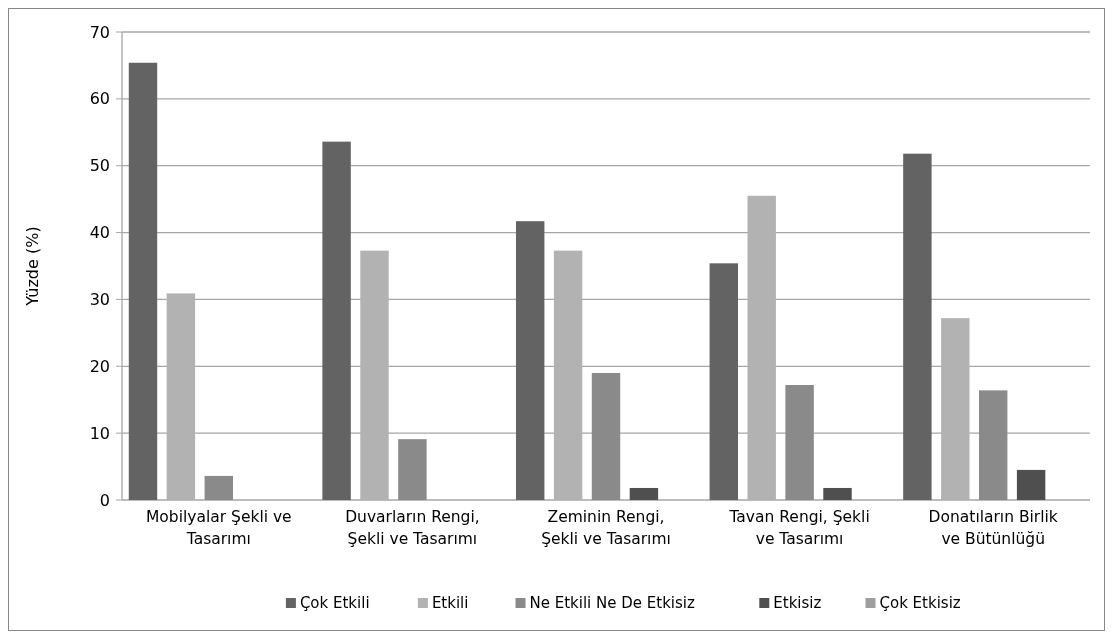  What do you see at coordinates (920, 603) in the screenshot?
I see `legend-label: Çok Etkisiz` at bounding box center [920, 603].